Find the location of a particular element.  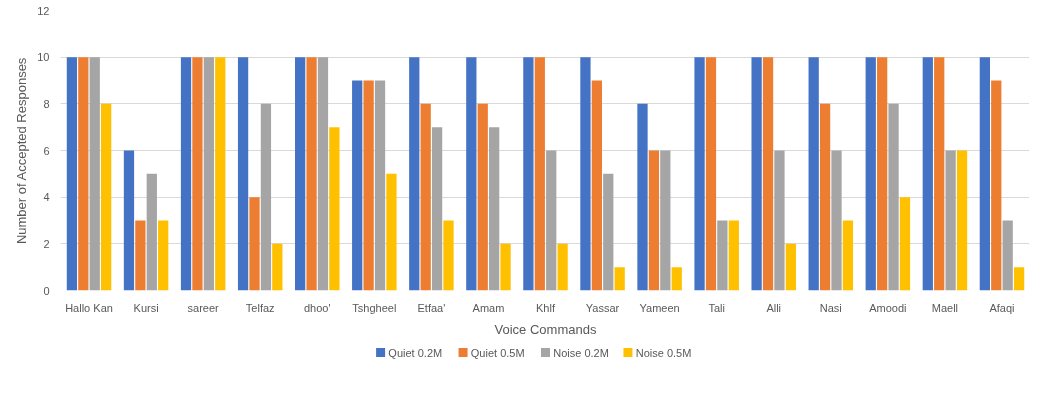

x-tick-label: Telfaz is located at coordinates (260, 307).